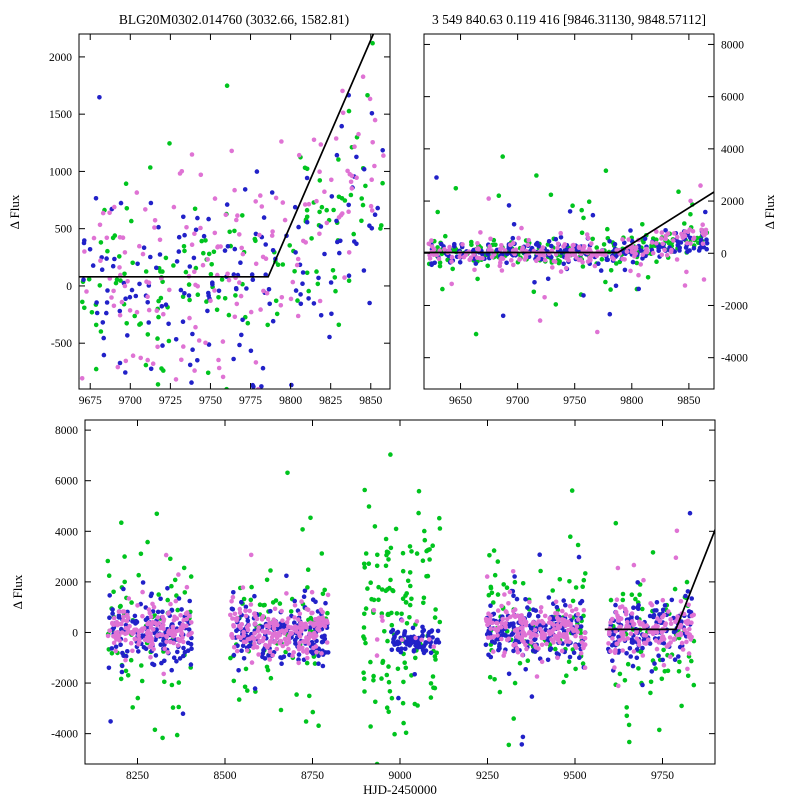 This screenshot has height=800, width=800. Describe the element at coordinates (370, 401) in the screenshot. I see `panel-top-left-xtick-label: 9850` at that location.